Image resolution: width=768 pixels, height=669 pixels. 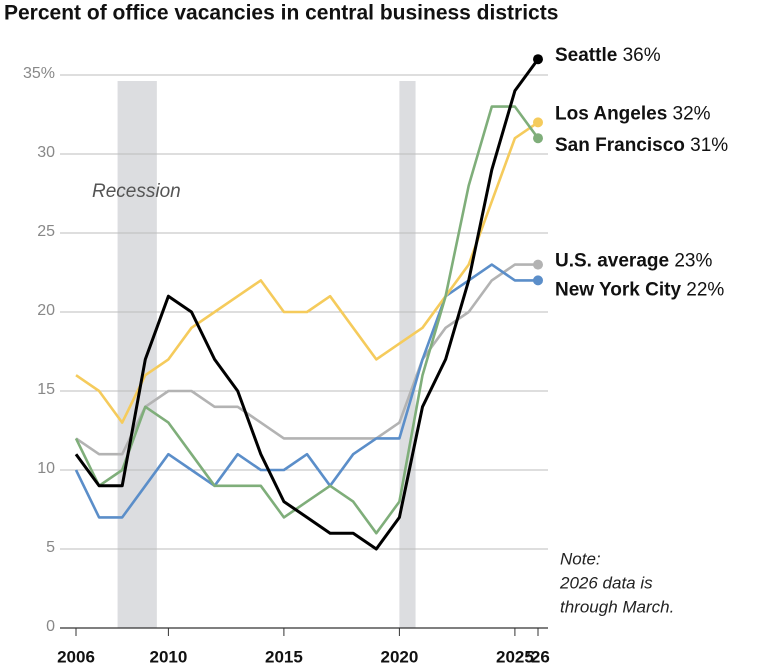 What do you see at coordinates (538, 656) in the screenshot?
I see `x-tick-label: ’26` at bounding box center [538, 656].